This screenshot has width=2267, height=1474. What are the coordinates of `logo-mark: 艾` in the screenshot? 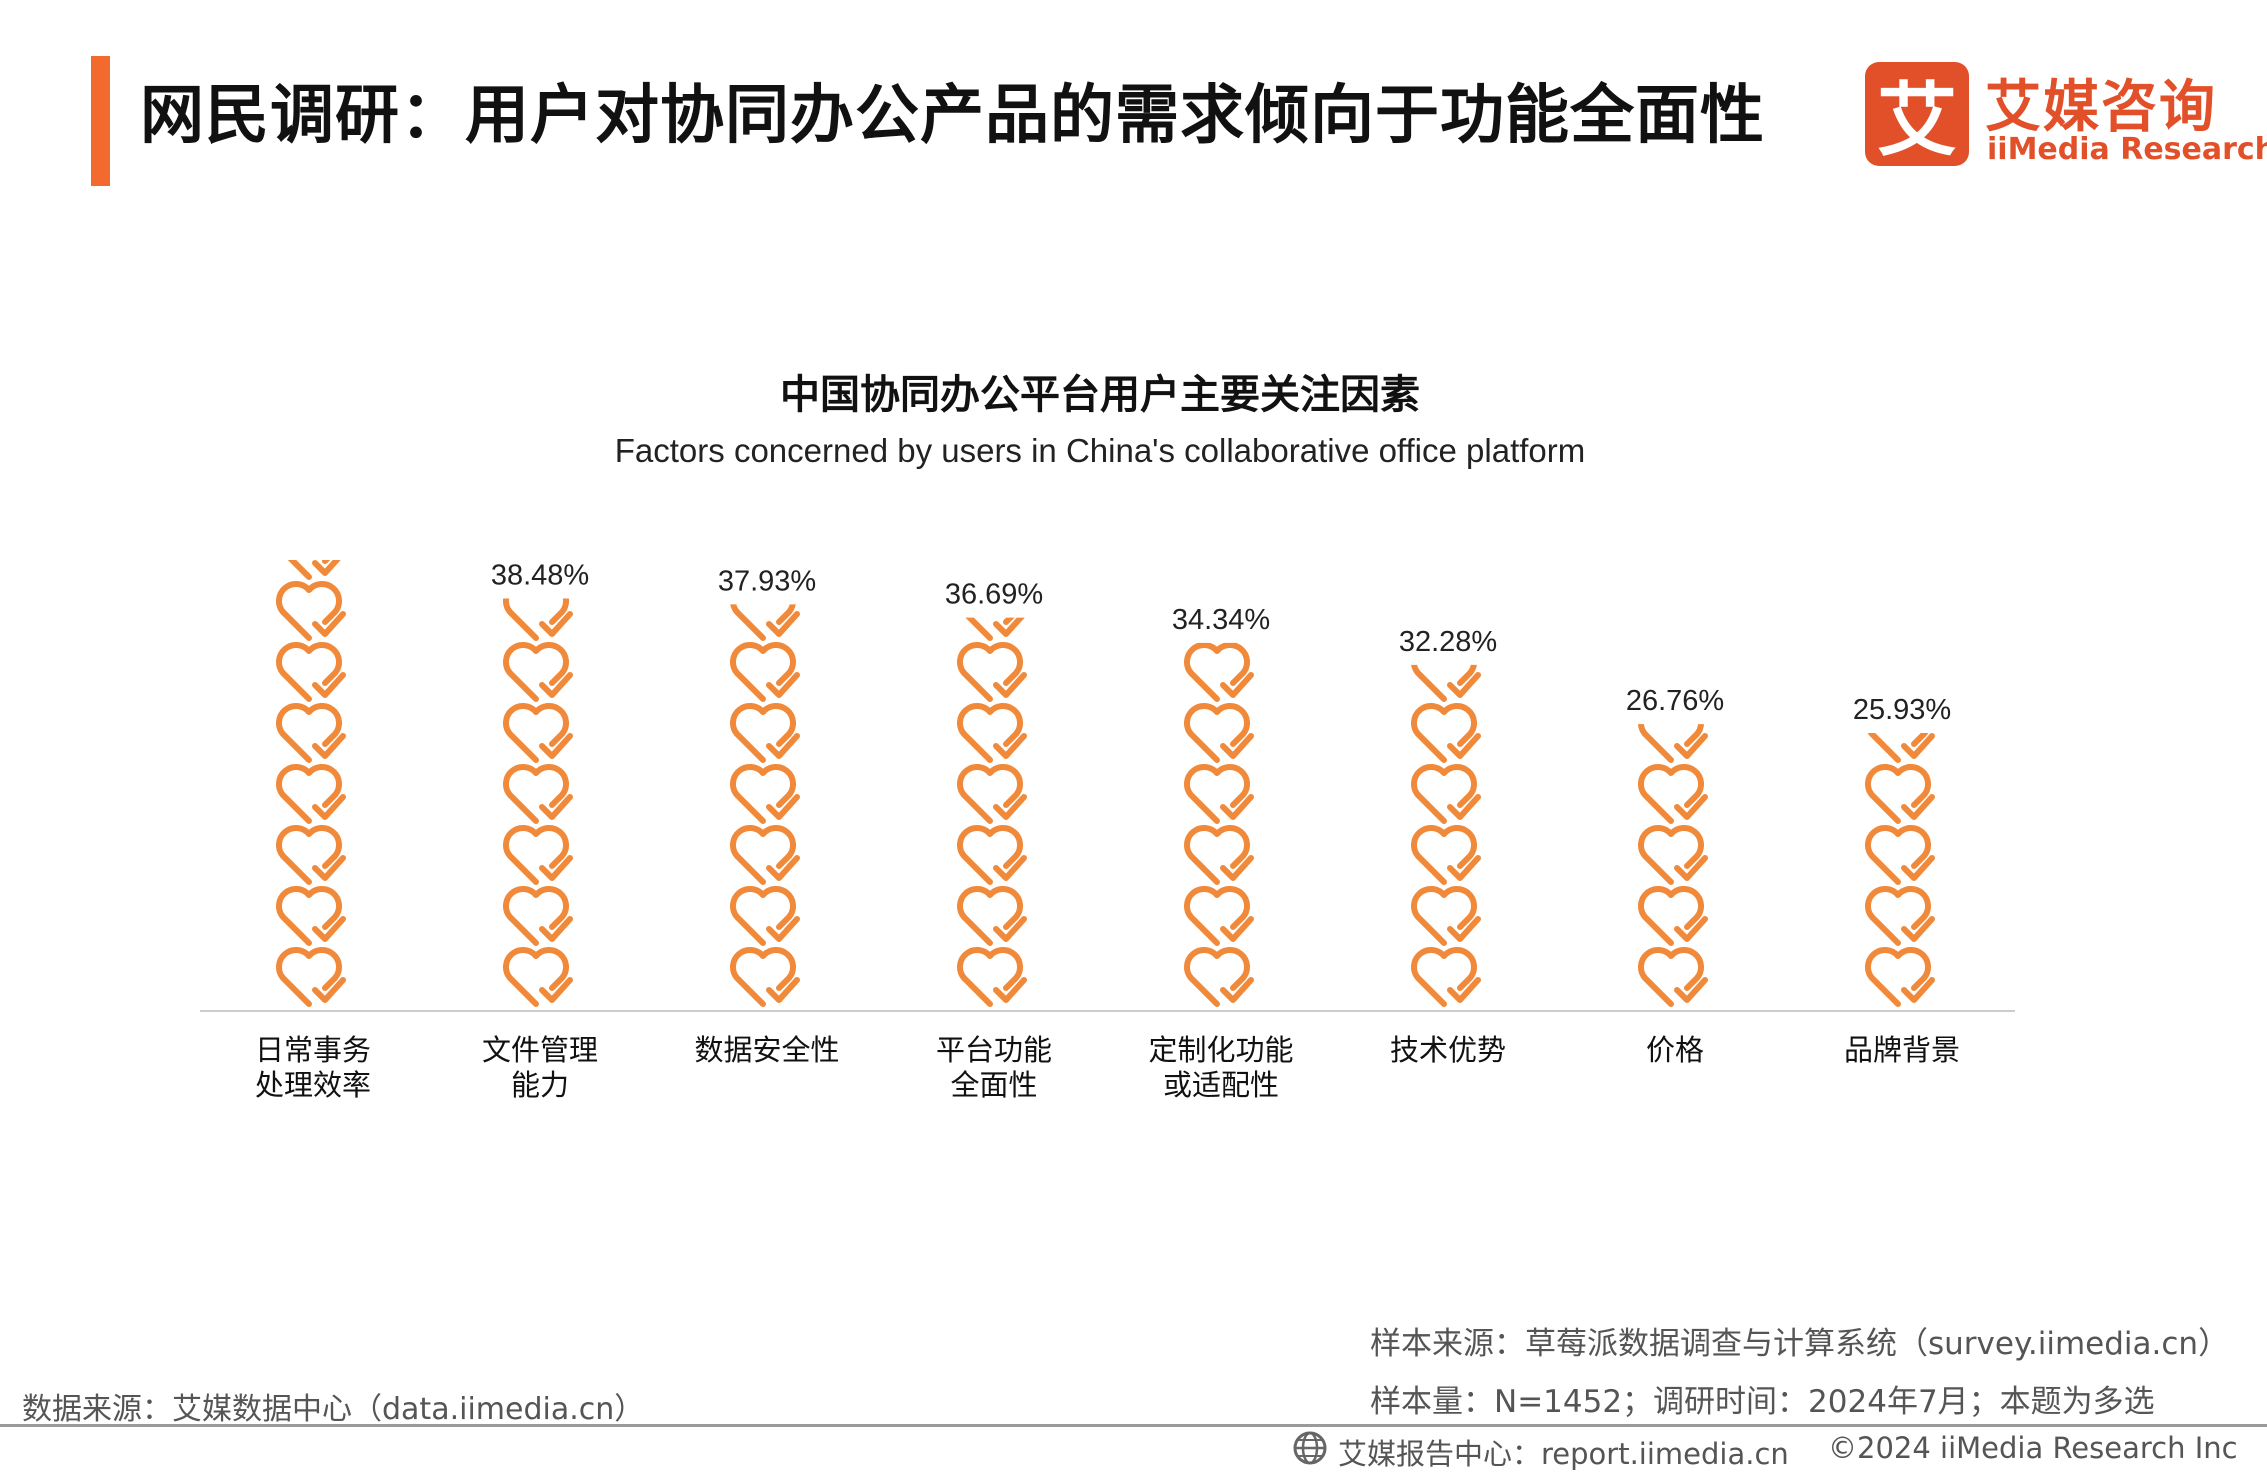 It's located at (1917, 114).